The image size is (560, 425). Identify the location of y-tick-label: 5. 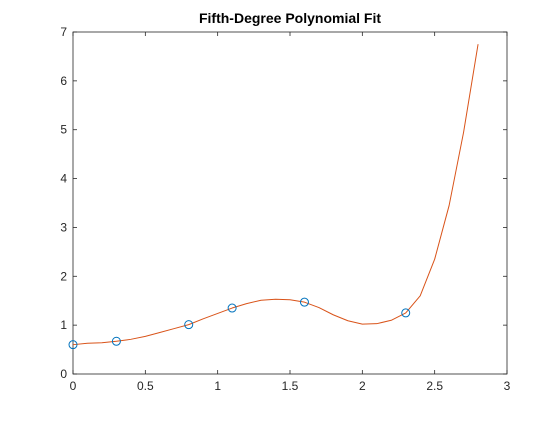
(63, 130).